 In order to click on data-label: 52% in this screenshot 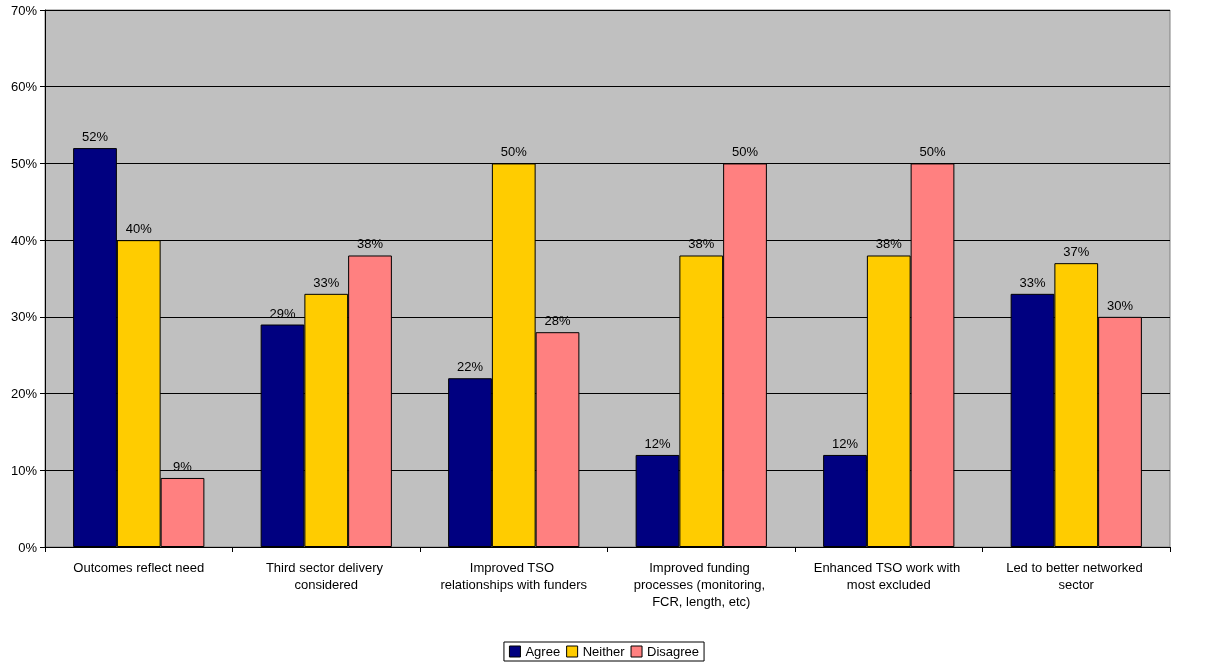, I will do `click(95, 137)`.